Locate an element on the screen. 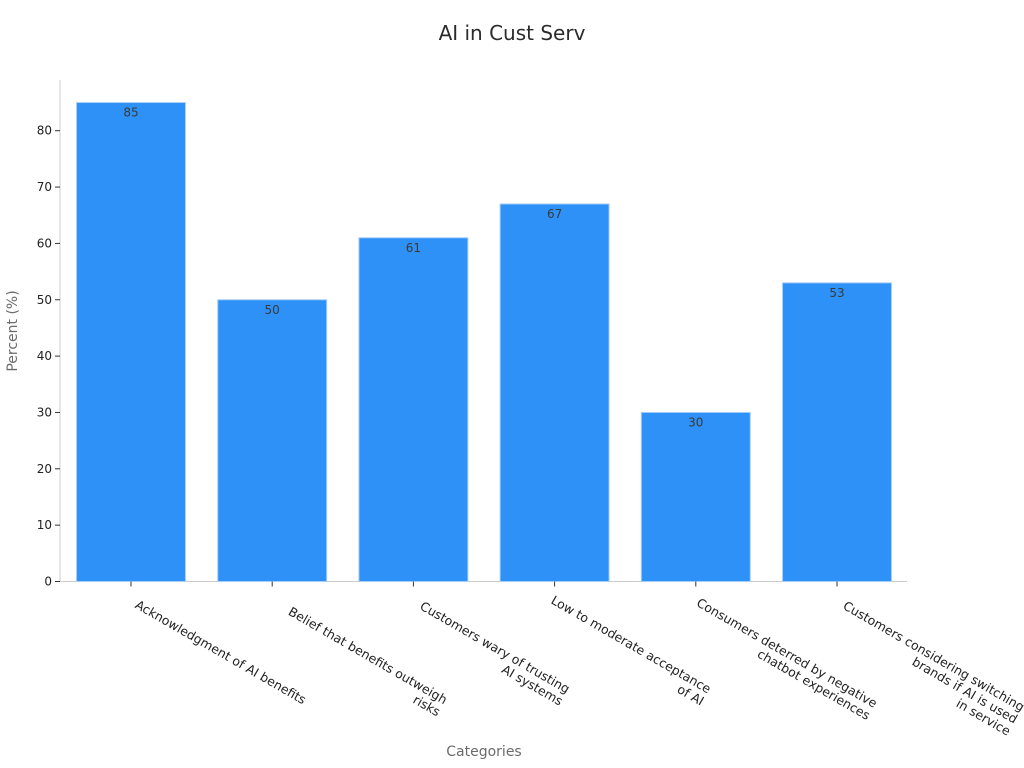  y-tick-label: 20 is located at coordinates (44, 469).